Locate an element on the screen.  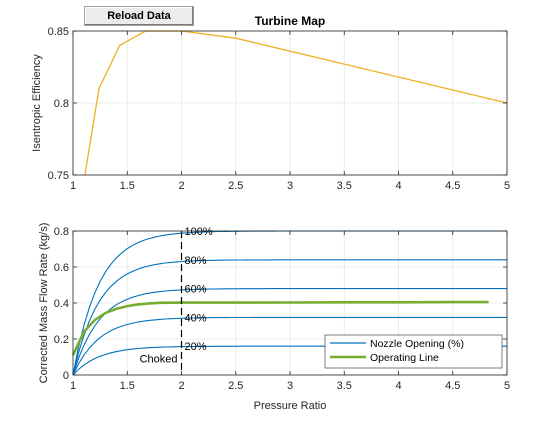
pressure-ratio-xlabel: Pressure Ratio is located at coordinates (290, 406).